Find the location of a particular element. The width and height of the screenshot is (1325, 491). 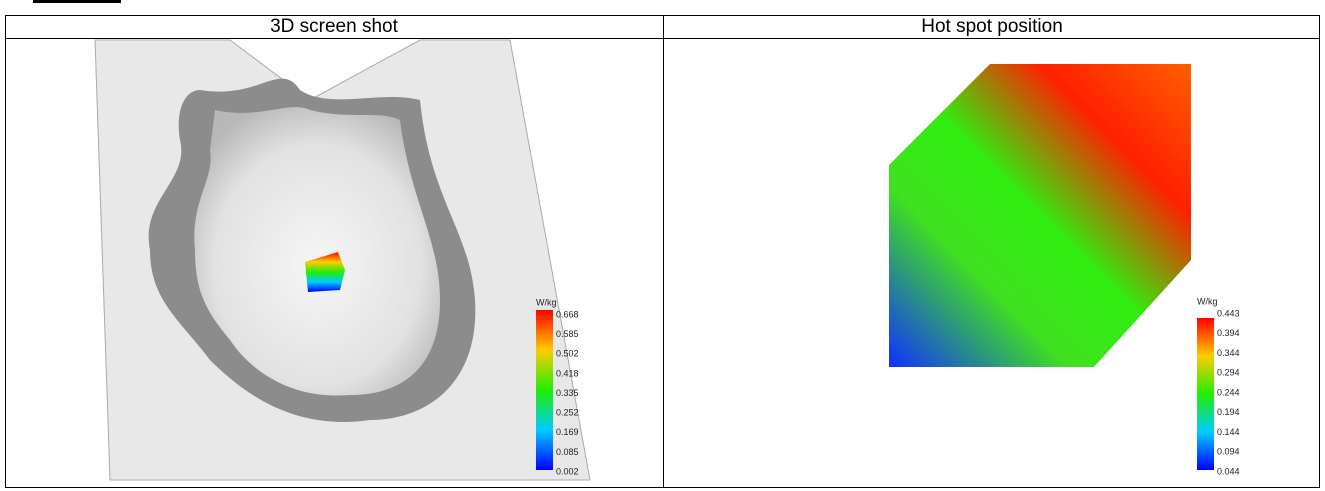

scale-label: 0.294 is located at coordinates (1228, 373).